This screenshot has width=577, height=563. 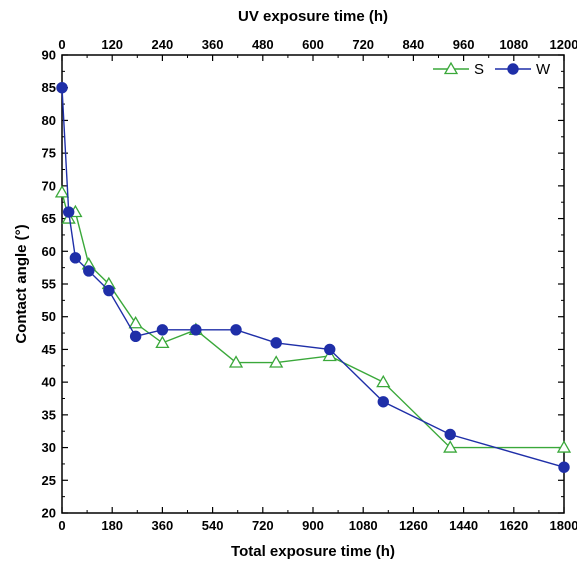 I want to click on y-tick-label: 75, so click(x=49, y=153).